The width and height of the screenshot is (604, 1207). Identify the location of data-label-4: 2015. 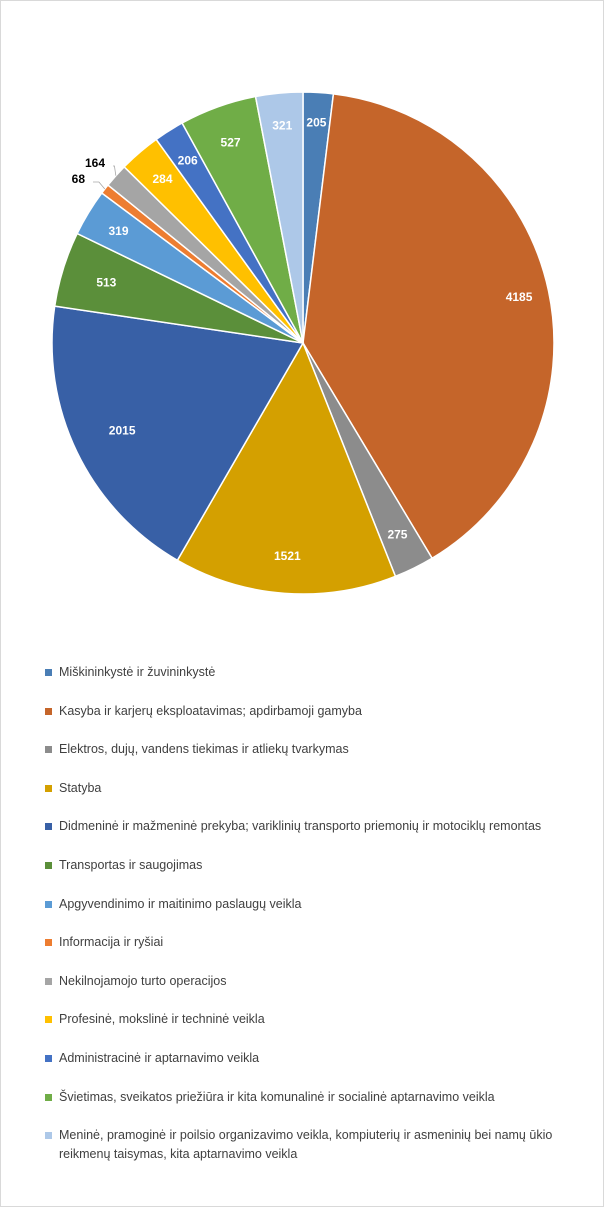
(122, 430).